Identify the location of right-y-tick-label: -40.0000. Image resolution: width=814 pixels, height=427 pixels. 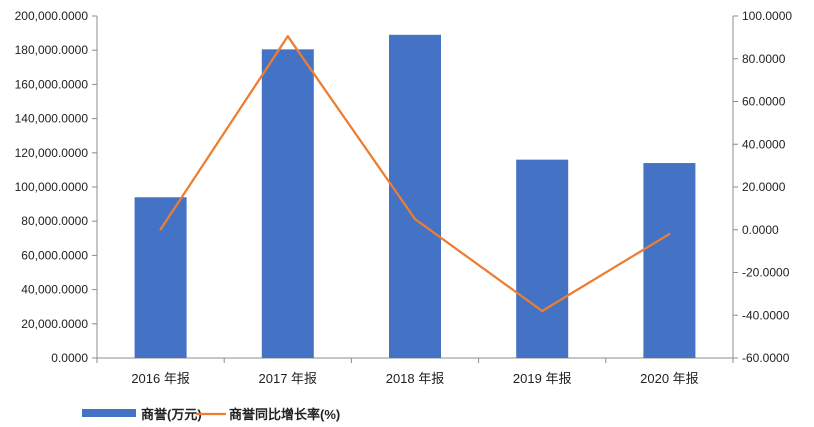
(766, 315).